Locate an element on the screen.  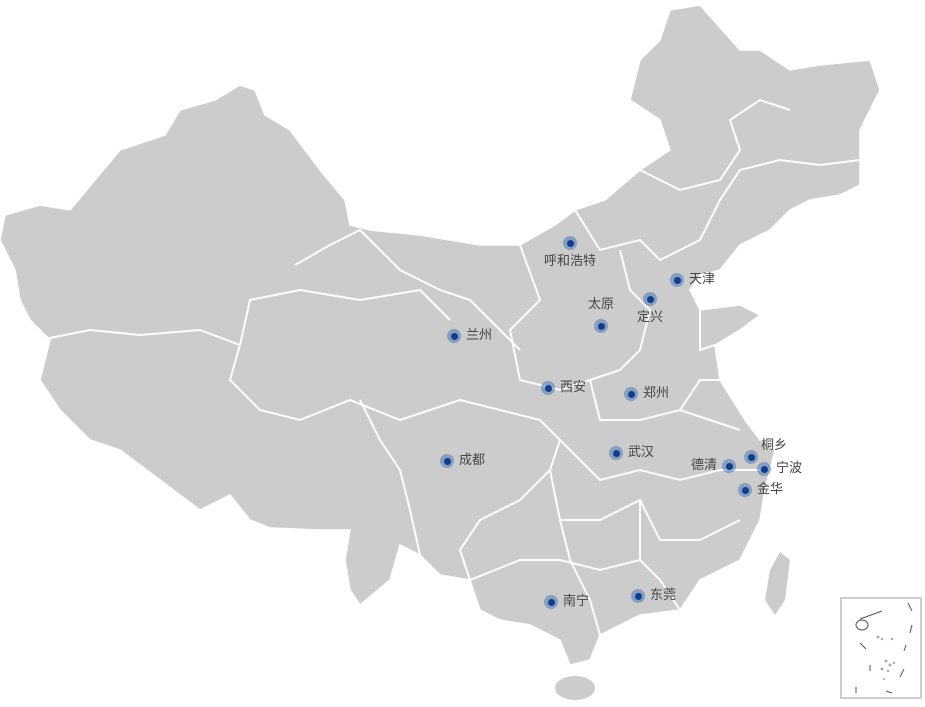
city-label: 东莞 is located at coordinates (663, 595).